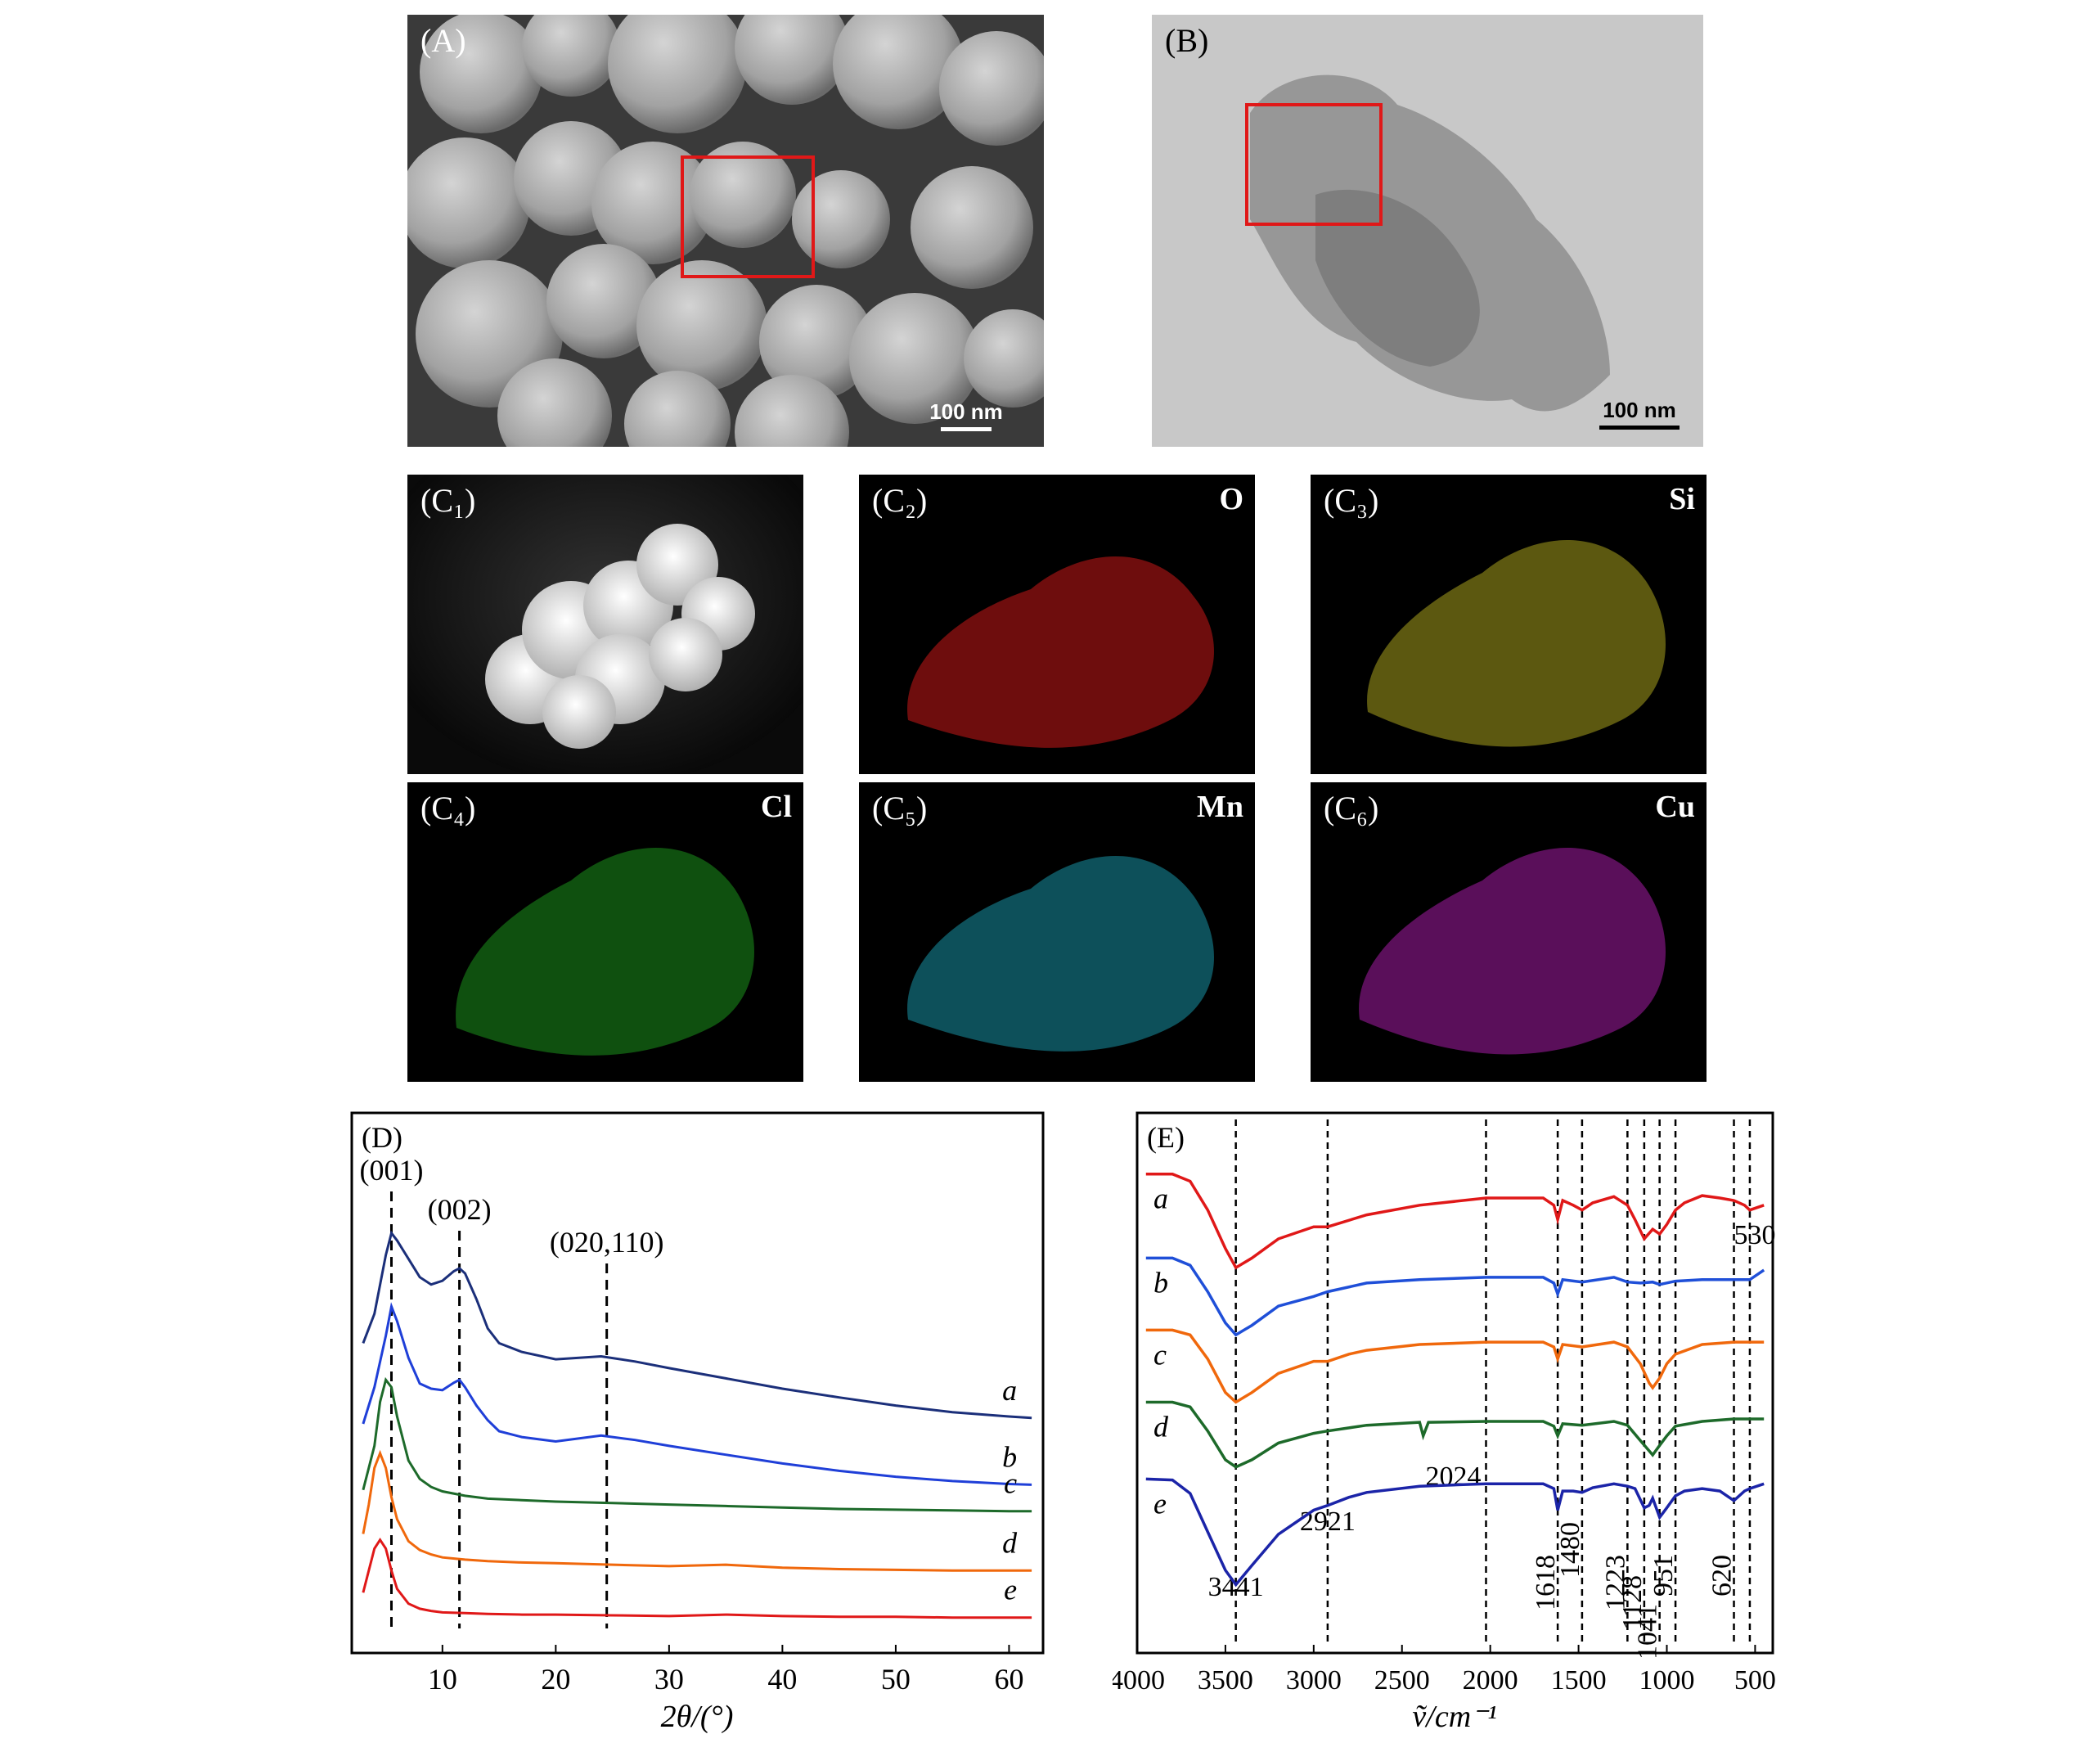  What do you see at coordinates (448, 808) in the screenshot?
I see `panel-c4-label: (C₄)` at bounding box center [448, 808].